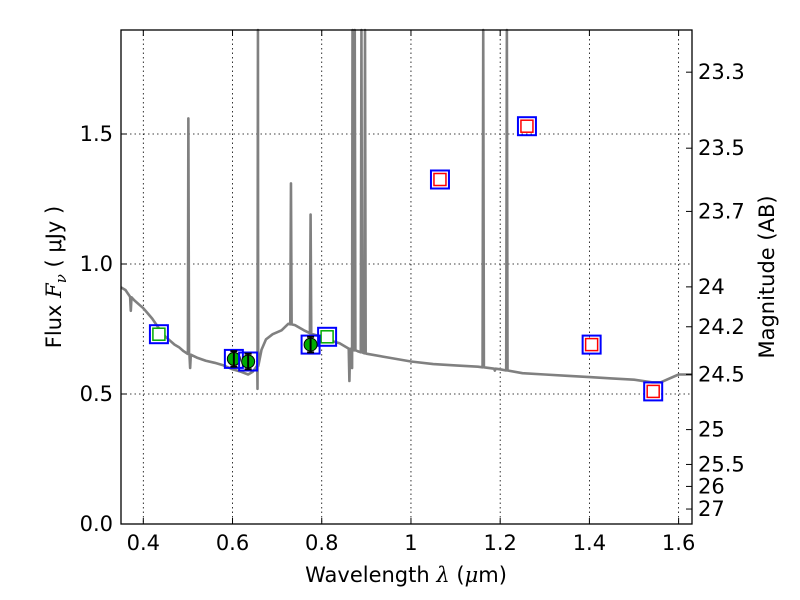 The height and width of the screenshot is (600, 800). What do you see at coordinates (96, 394) in the screenshot?
I see `y-tick-label: 0.5` at bounding box center [96, 394].